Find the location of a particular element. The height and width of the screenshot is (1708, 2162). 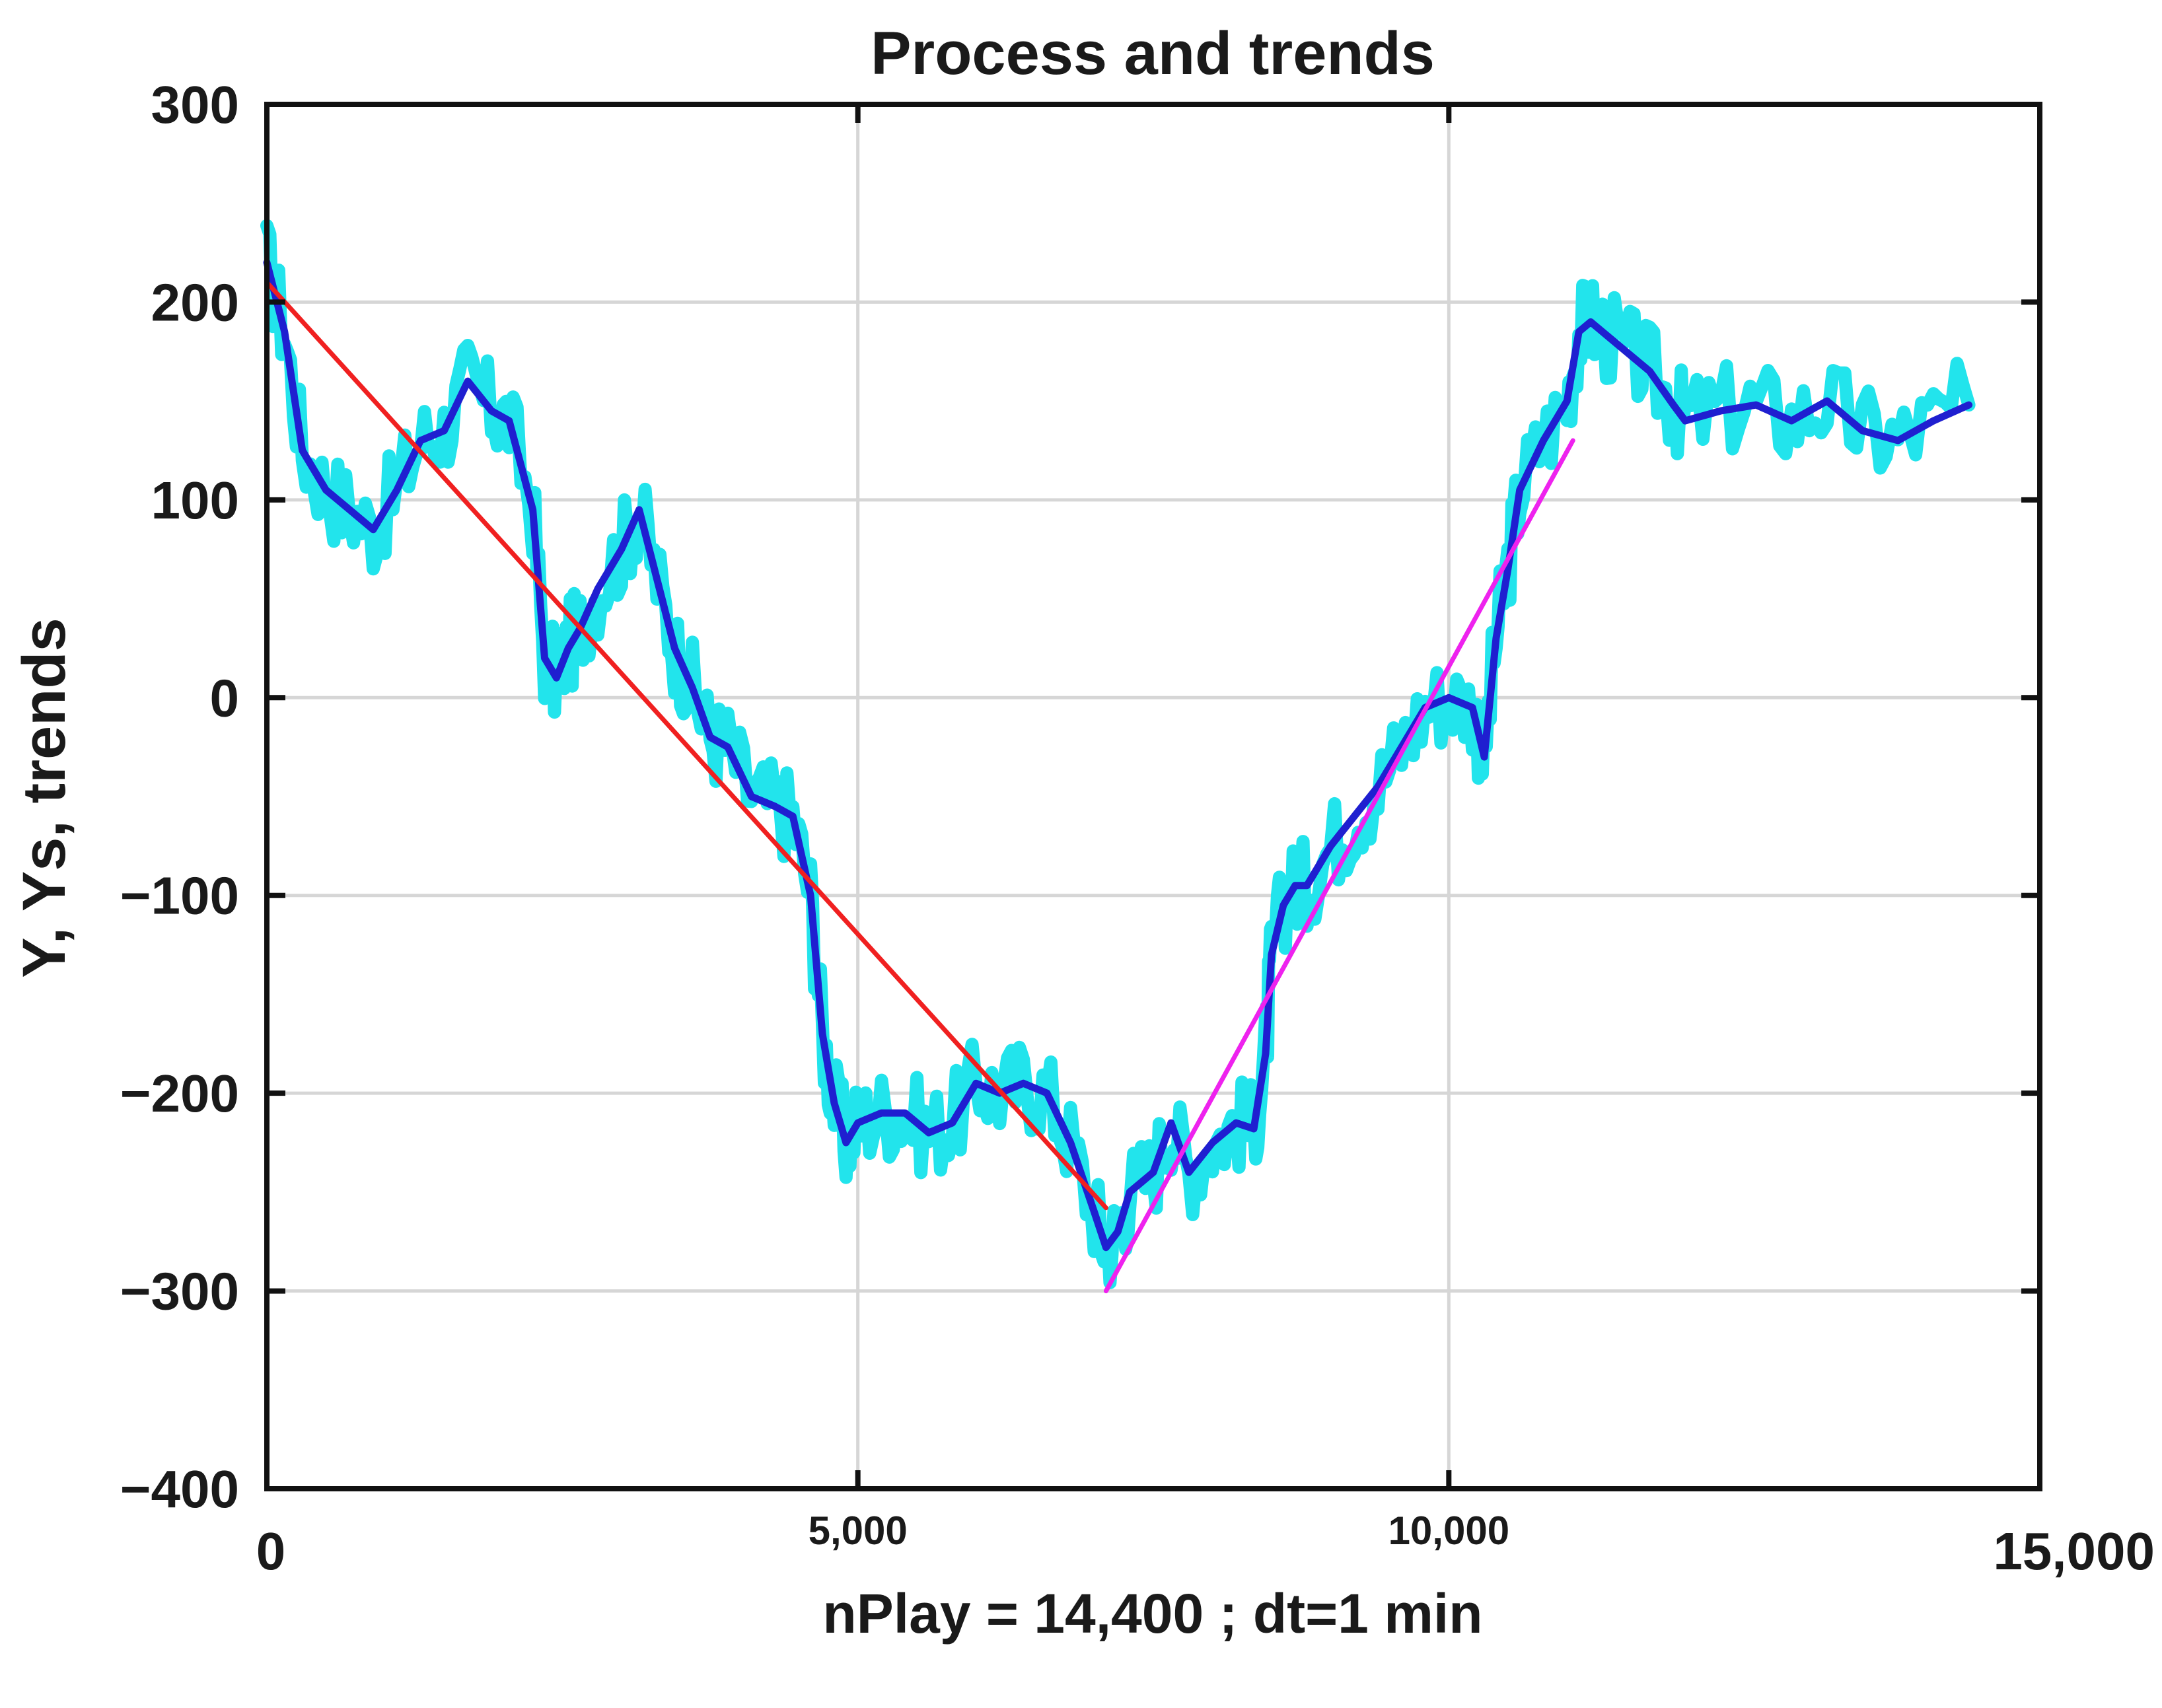

x-axis-label: nPlay = 14,400 ; dt=1 min is located at coordinates (1152, 1614).